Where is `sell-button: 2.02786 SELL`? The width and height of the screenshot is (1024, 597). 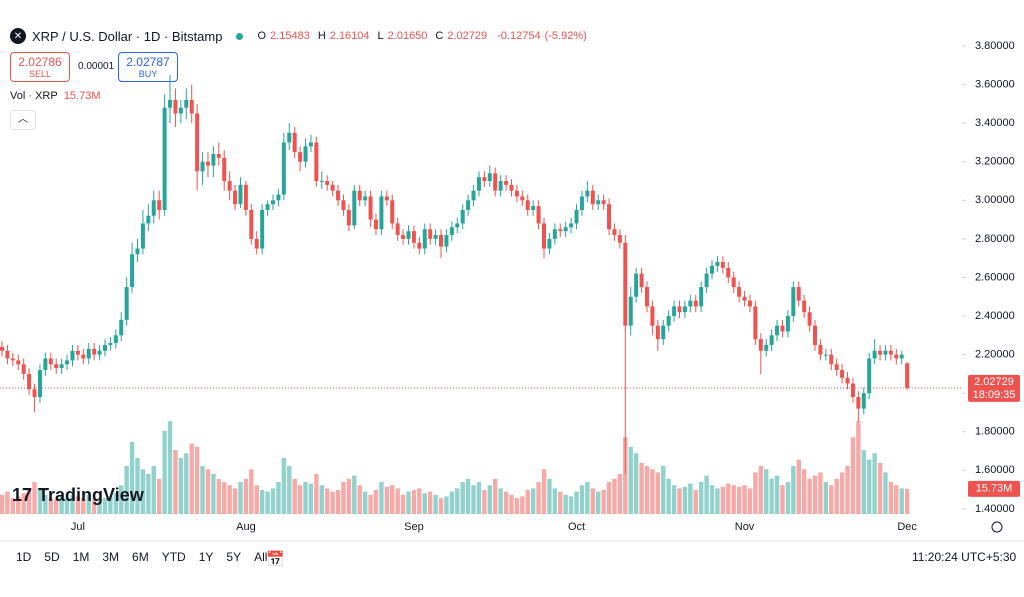
sell-button: 2.02786 SELL is located at coordinates (40, 67).